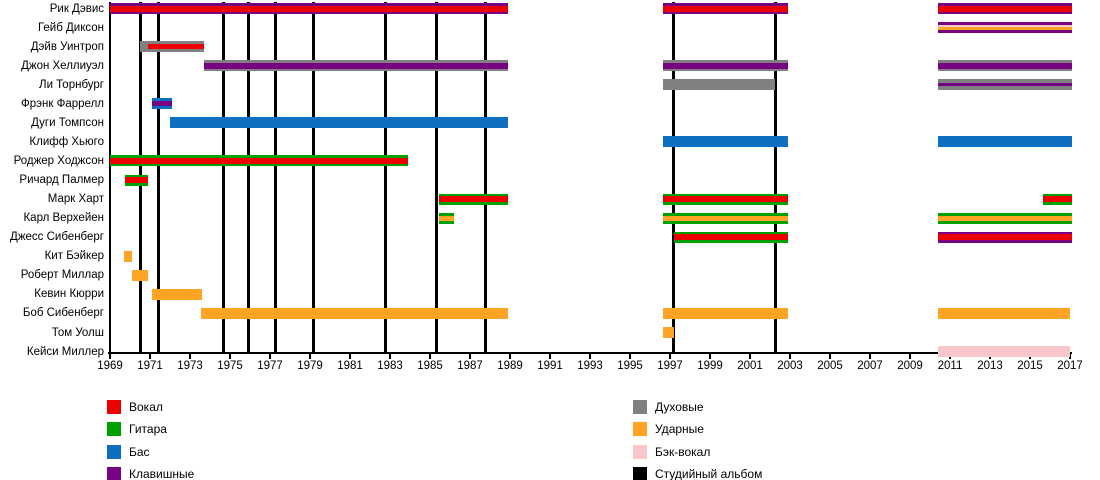 The width and height of the screenshot is (1100, 480). Describe the element at coordinates (57, 237) in the screenshot. I see `member-label: Джесс Сибенберг` at that location.